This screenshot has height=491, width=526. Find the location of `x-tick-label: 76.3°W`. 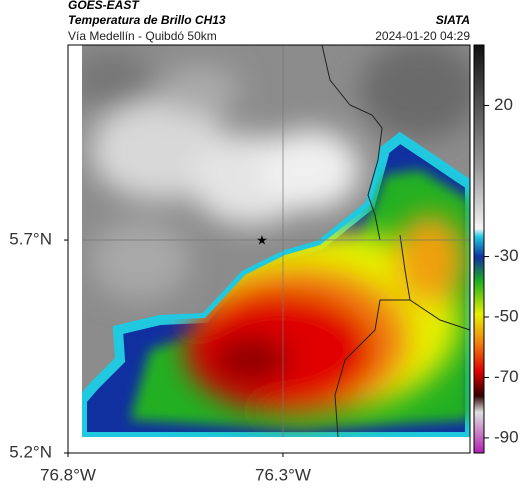

x-tick-label: 76.3°W is located at coordinates (283, 474).